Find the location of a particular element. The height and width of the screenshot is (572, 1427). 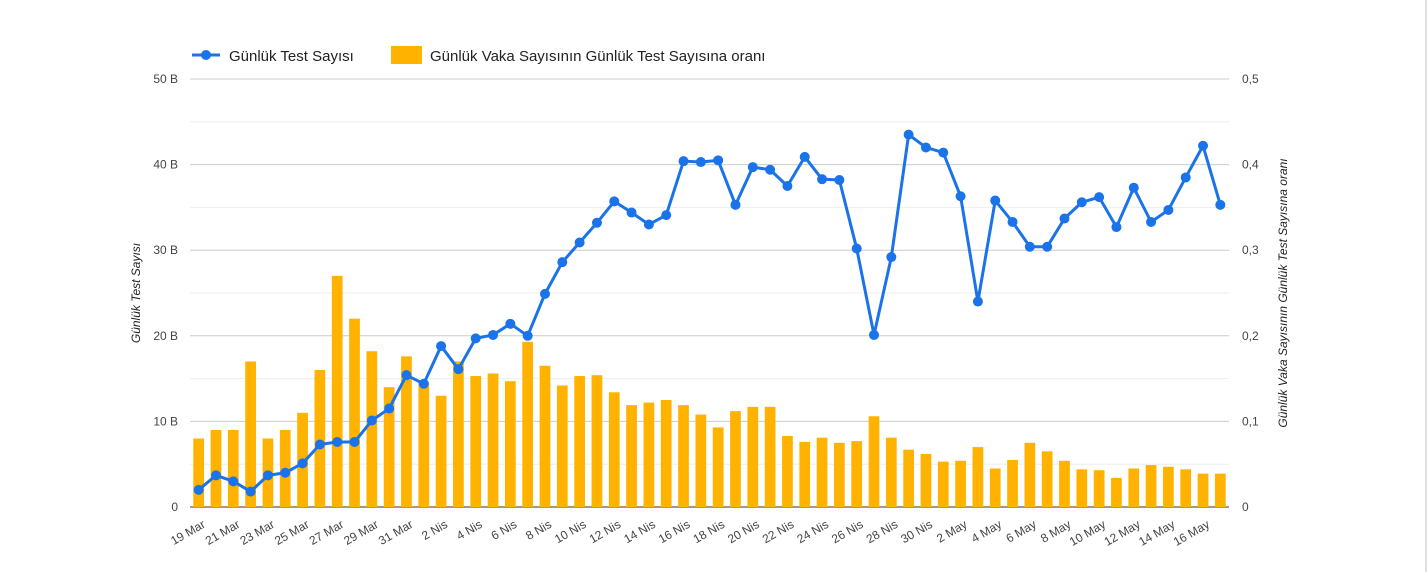

bar-20-mar is located at coordinates (216, 468).